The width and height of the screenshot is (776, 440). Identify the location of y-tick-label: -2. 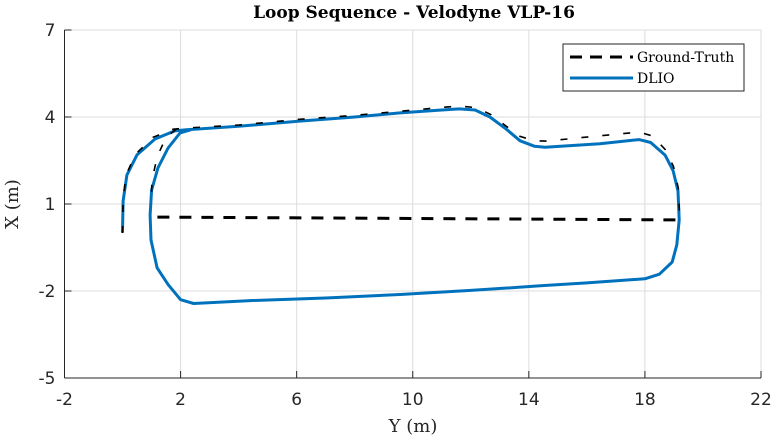
(47, 292).